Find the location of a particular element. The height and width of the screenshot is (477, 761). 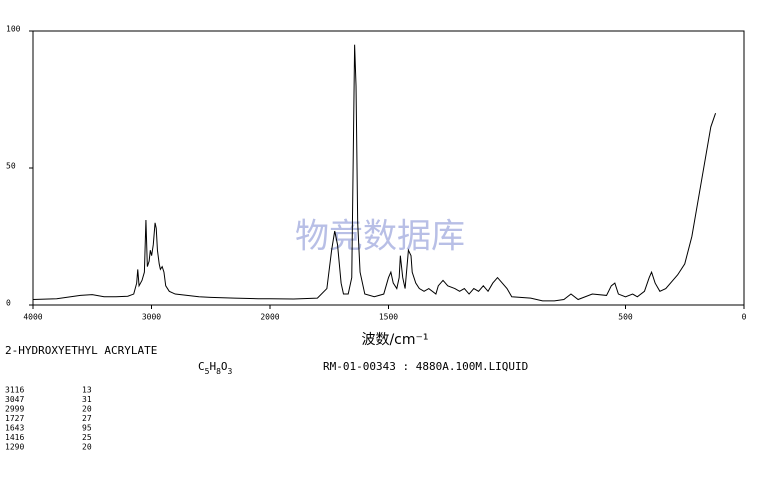

y-tick-label: 0 is located at coordinates (8, 303).